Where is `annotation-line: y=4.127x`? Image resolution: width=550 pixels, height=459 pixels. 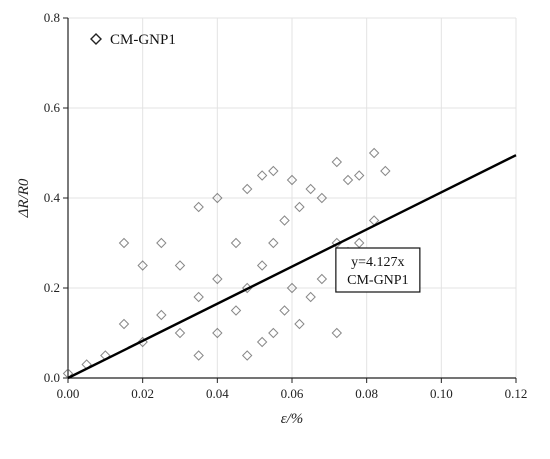 annotation-line: y=4.127x is located at coordinates (377, 262).